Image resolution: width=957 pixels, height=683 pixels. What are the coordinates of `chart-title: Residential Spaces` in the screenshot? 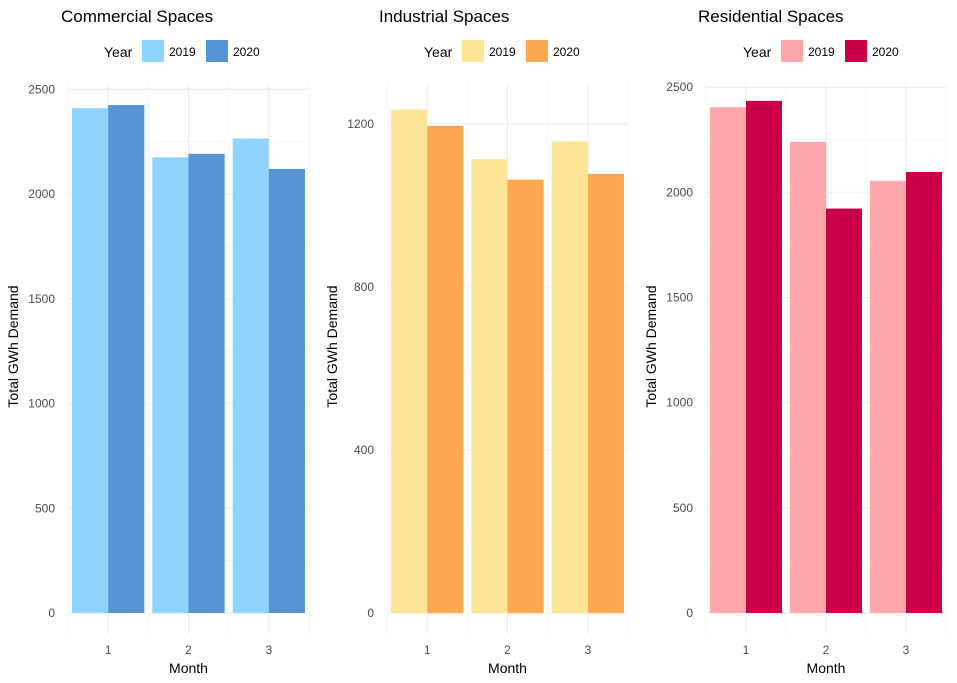 It's located at (771, 16).